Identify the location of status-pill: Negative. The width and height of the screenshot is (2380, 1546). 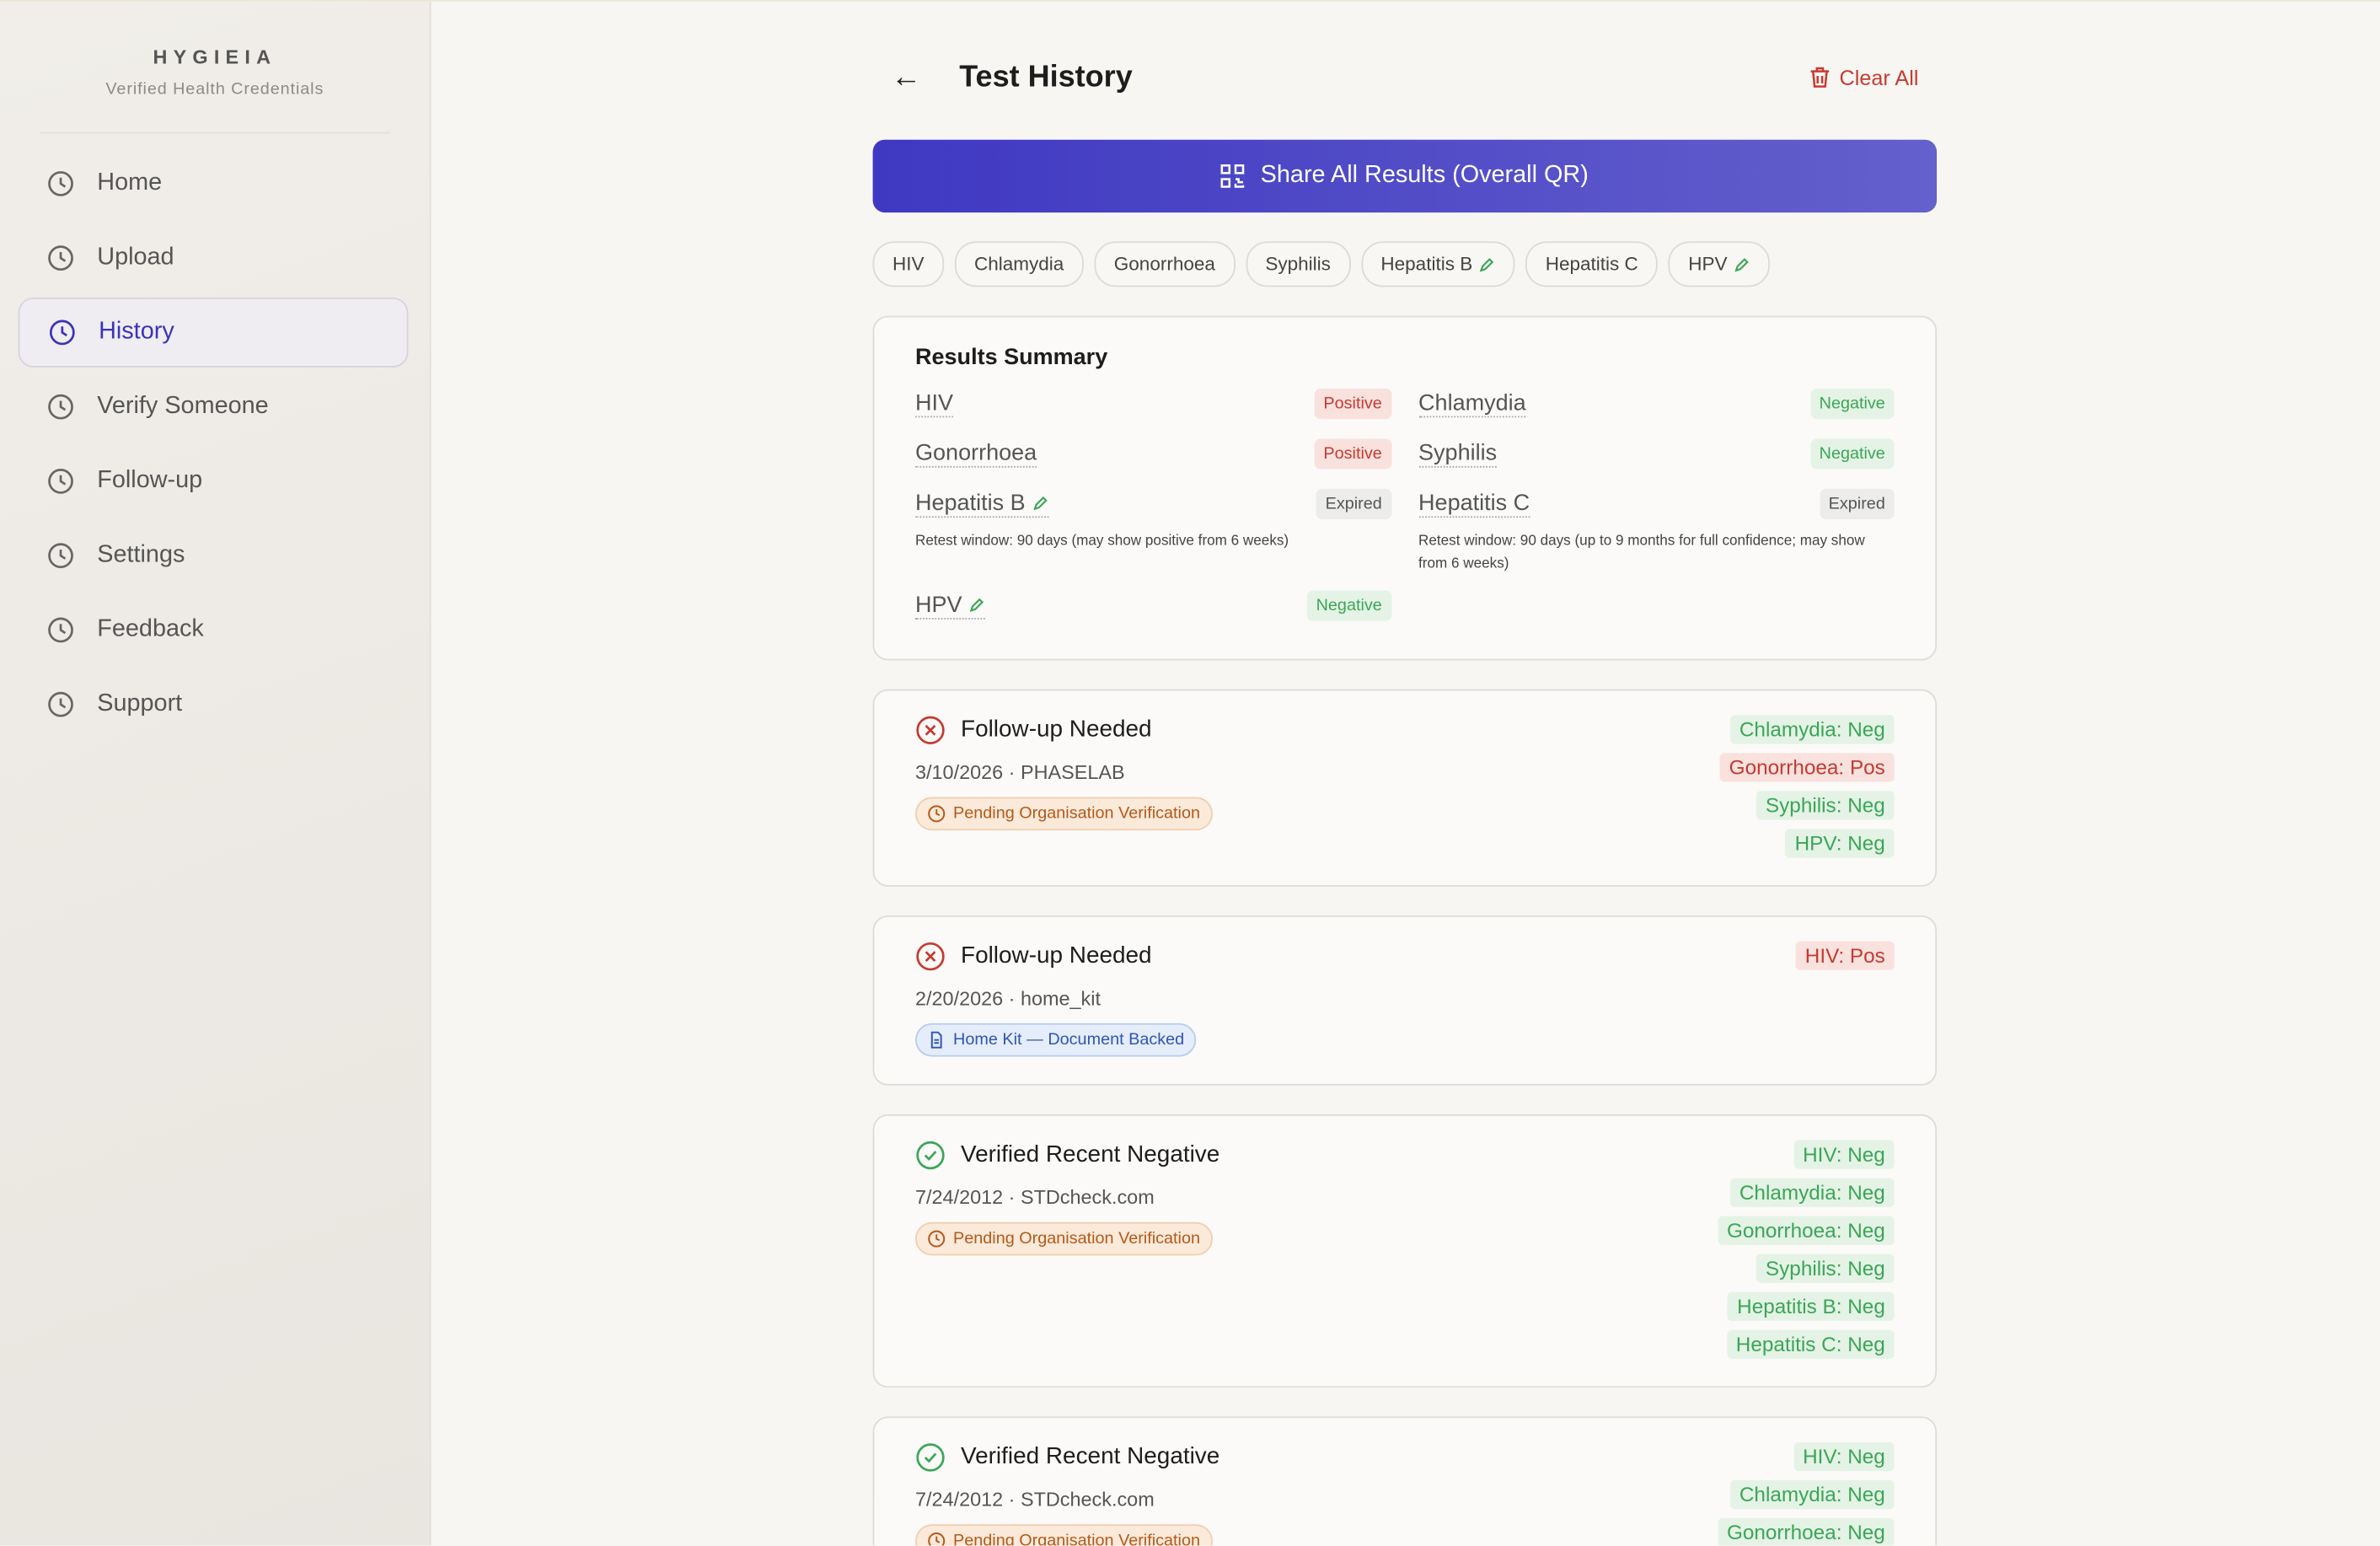
(1852, 453).